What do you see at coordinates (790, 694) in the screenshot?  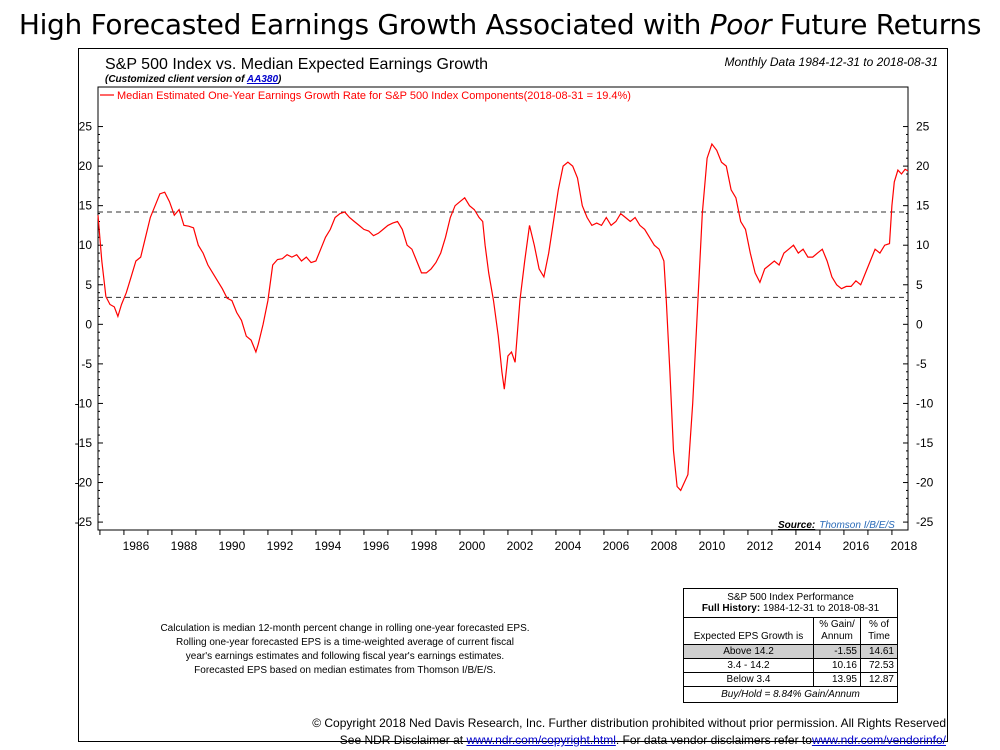 I see `buy-hold-note: Buy/Hold = 8.84% Gain/Annum` at bounding box center [790, 694].